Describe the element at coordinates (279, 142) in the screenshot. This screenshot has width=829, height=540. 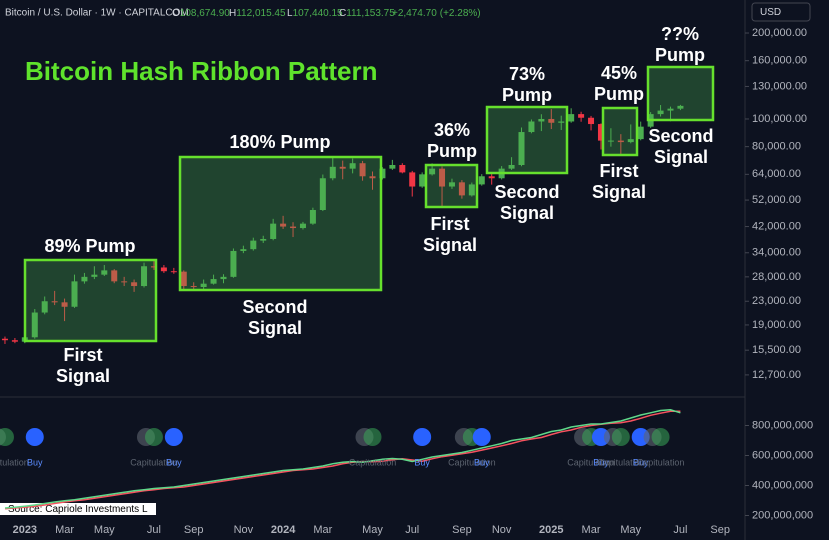
I see `pump-label: 180% Pump` at that location.